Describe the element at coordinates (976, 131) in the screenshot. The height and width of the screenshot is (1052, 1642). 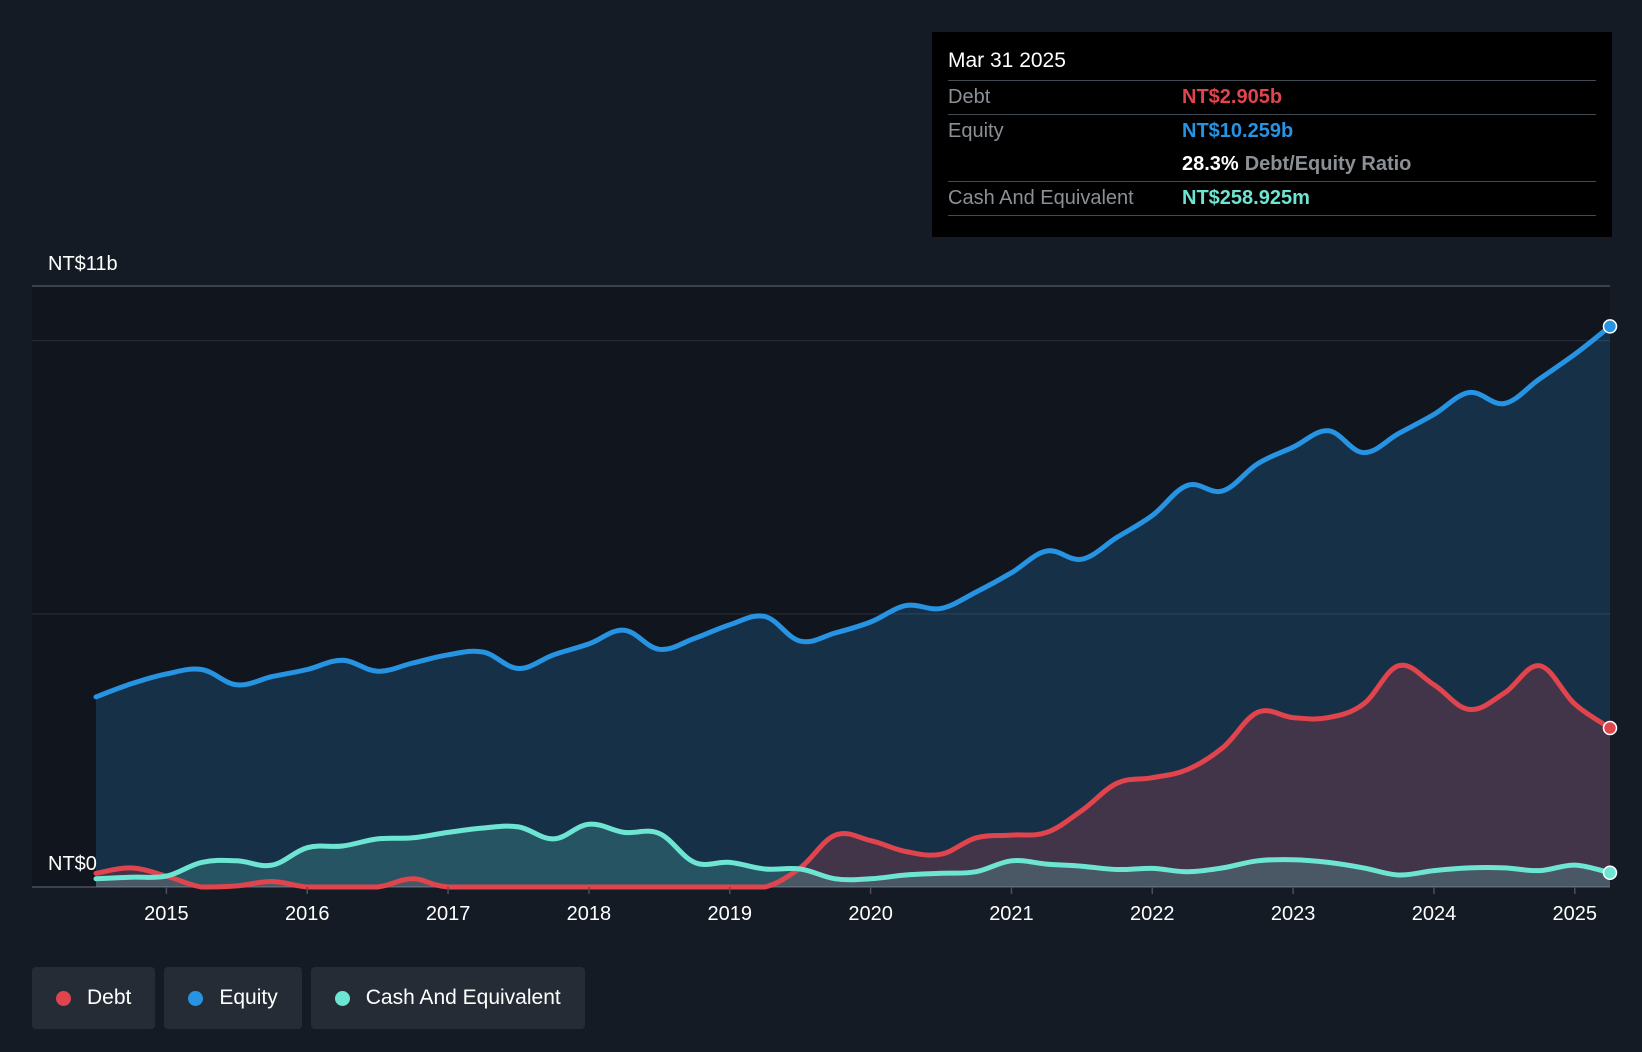
I see `tooltip-equity-label: Equity` at that location.